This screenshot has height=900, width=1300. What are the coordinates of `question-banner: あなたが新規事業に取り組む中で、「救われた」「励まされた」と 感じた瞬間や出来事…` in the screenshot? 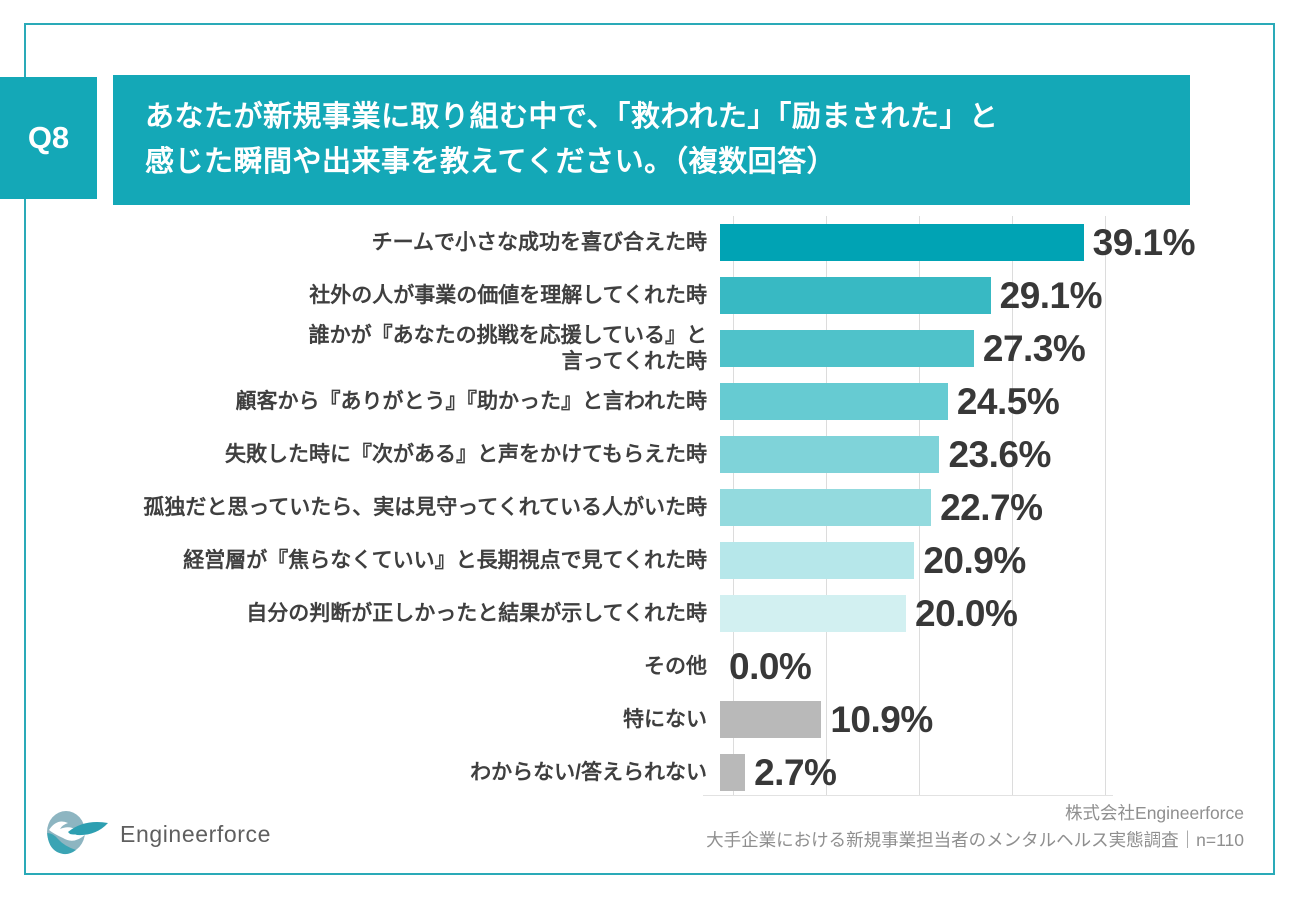 It's located at (651, 140).